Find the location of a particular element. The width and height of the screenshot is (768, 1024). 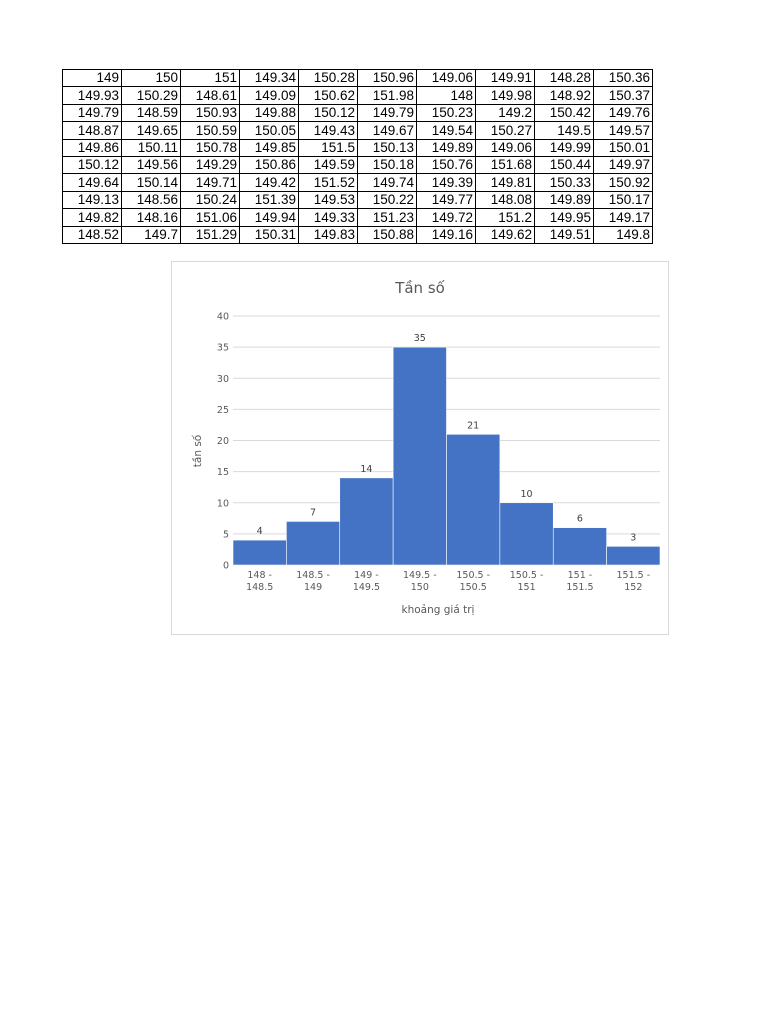

table-cell: 150.59 is located at coordinates (210, 130).